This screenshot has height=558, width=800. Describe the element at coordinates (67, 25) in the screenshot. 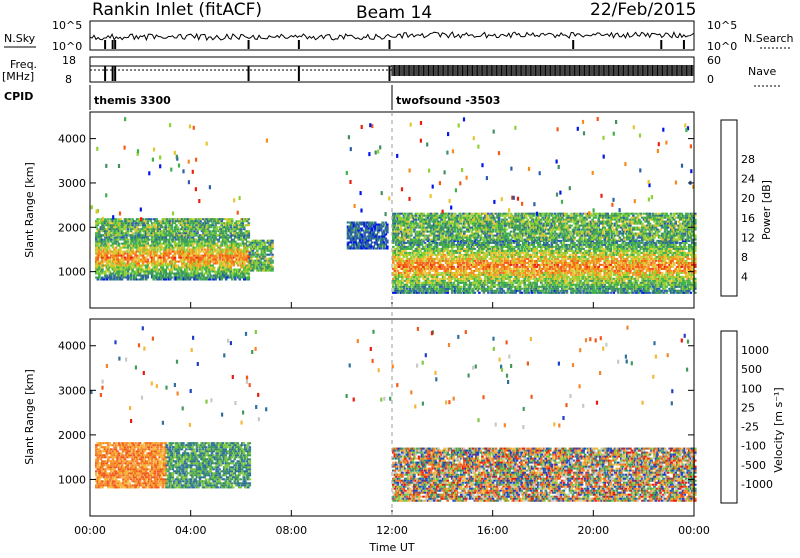

I see `nsky-tick-top: 10^5` at that location.